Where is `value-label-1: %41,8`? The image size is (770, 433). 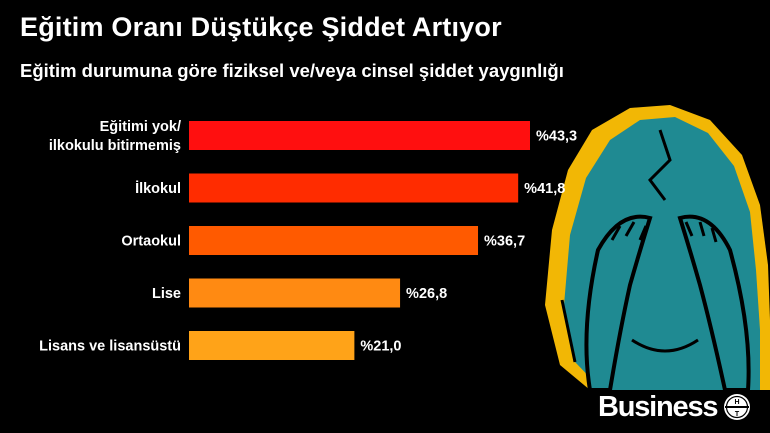
value-label-1: %41,8 is located at coordinates (544, 189).